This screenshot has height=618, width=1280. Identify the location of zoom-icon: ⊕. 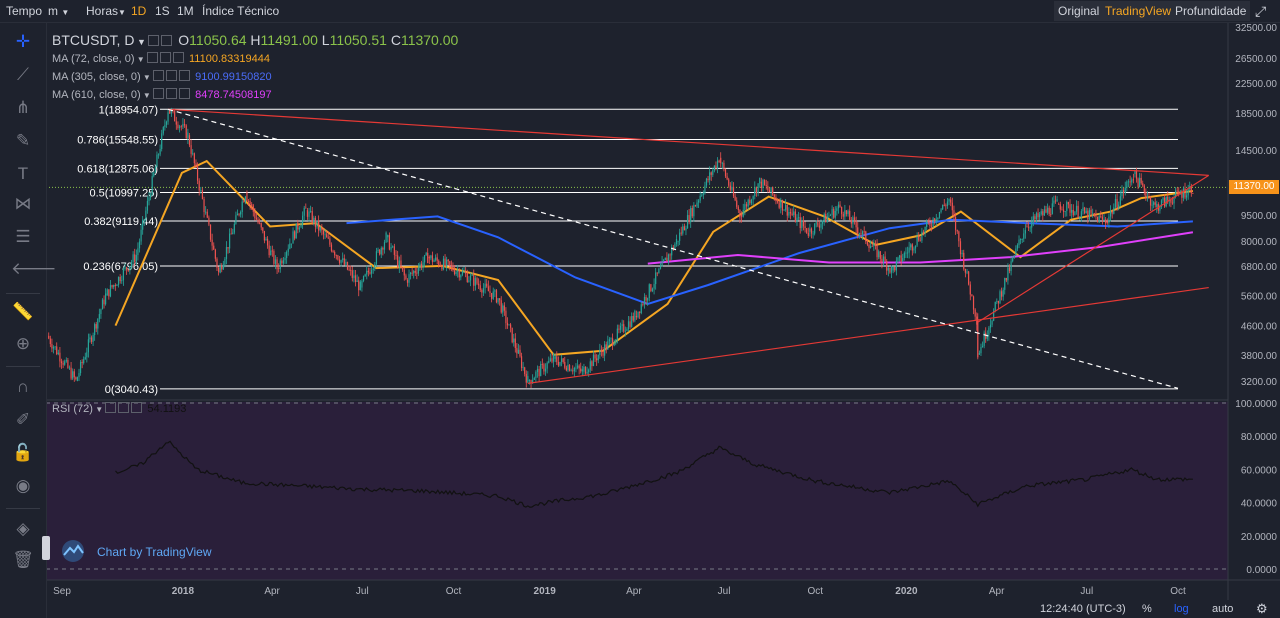
(23, 343).